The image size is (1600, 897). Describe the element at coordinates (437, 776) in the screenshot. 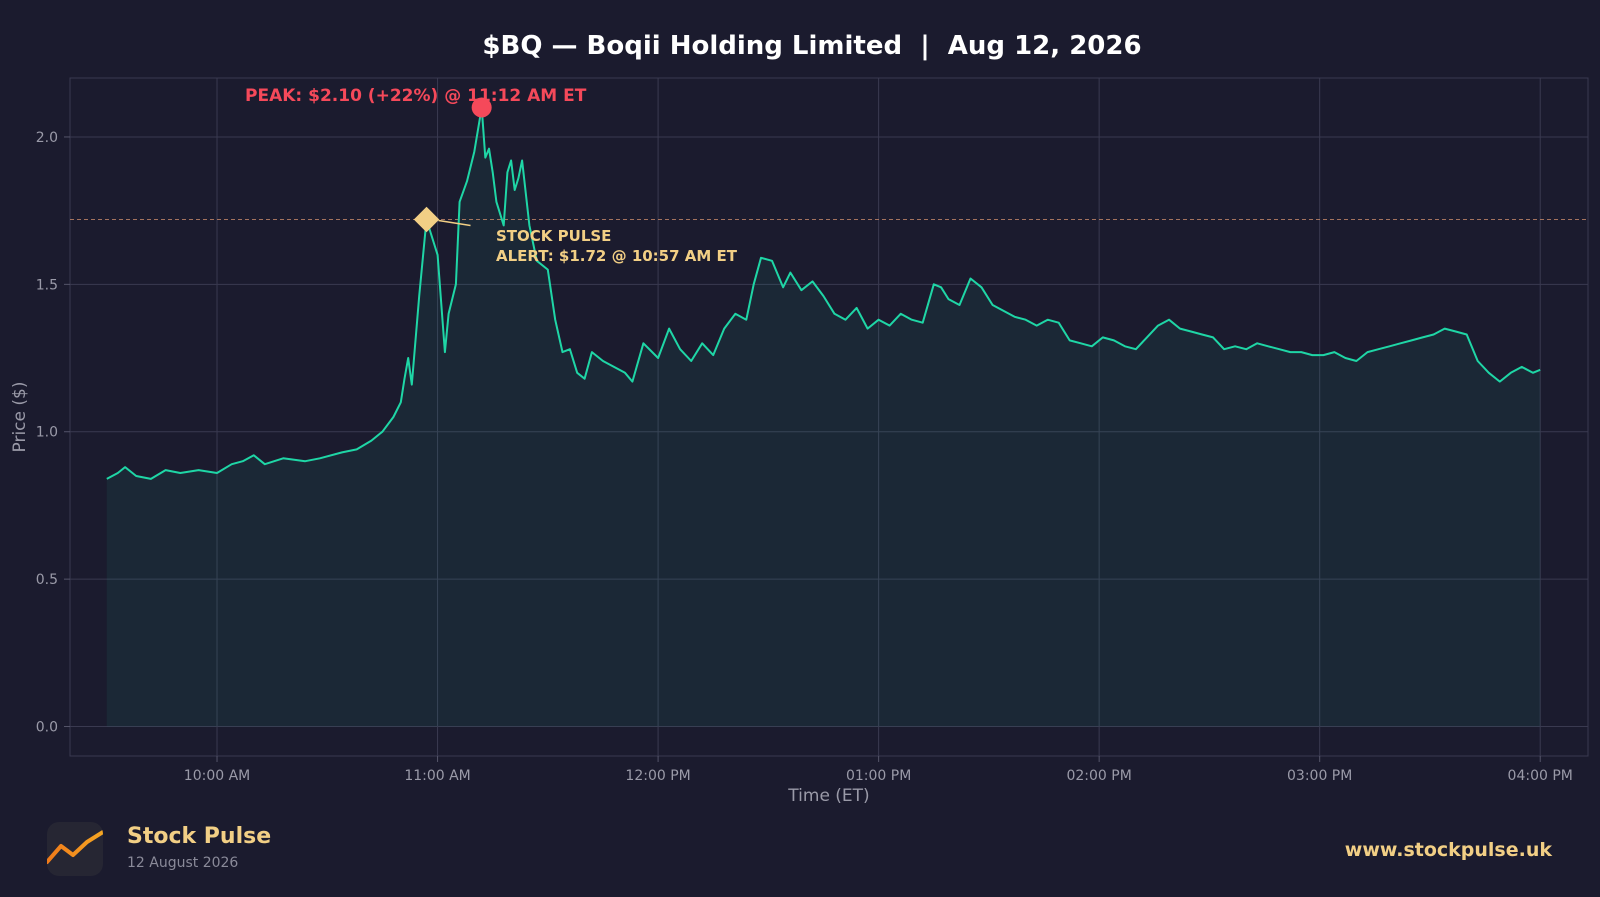

I see `x-tick-label: 11:00 AM` at that location.